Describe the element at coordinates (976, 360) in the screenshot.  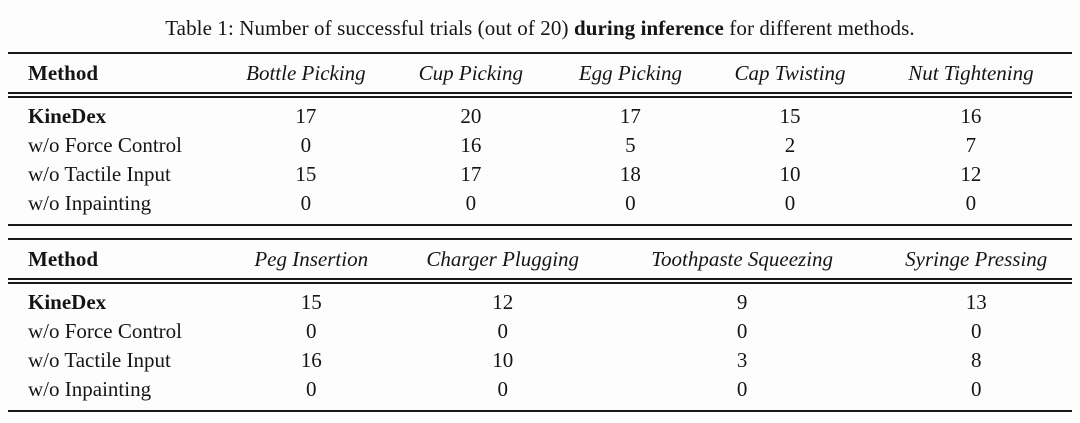
I see `cell-value: 8` at that location.